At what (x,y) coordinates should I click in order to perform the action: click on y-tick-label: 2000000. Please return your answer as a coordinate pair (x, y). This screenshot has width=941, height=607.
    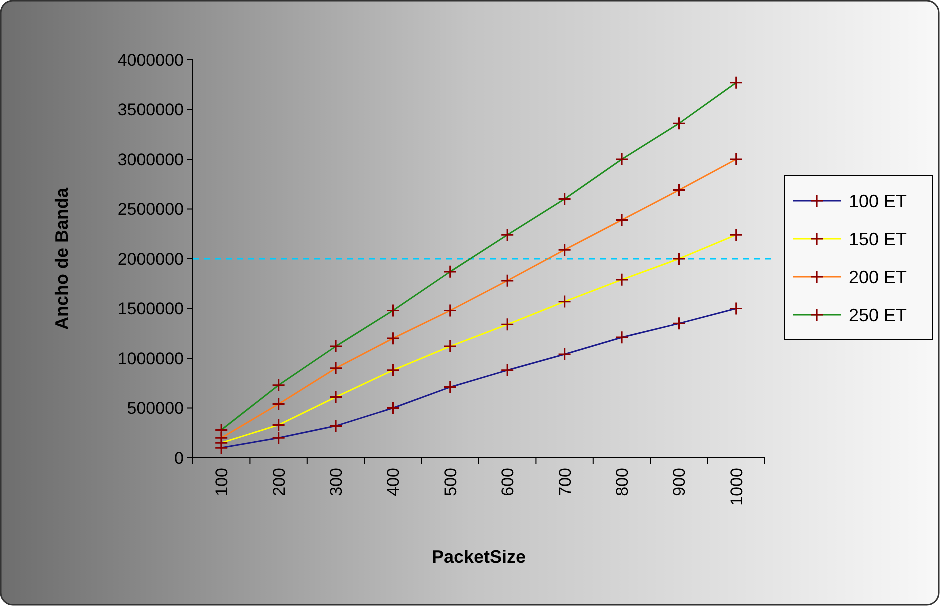
    Looking at the image, I should click on (151, 259).